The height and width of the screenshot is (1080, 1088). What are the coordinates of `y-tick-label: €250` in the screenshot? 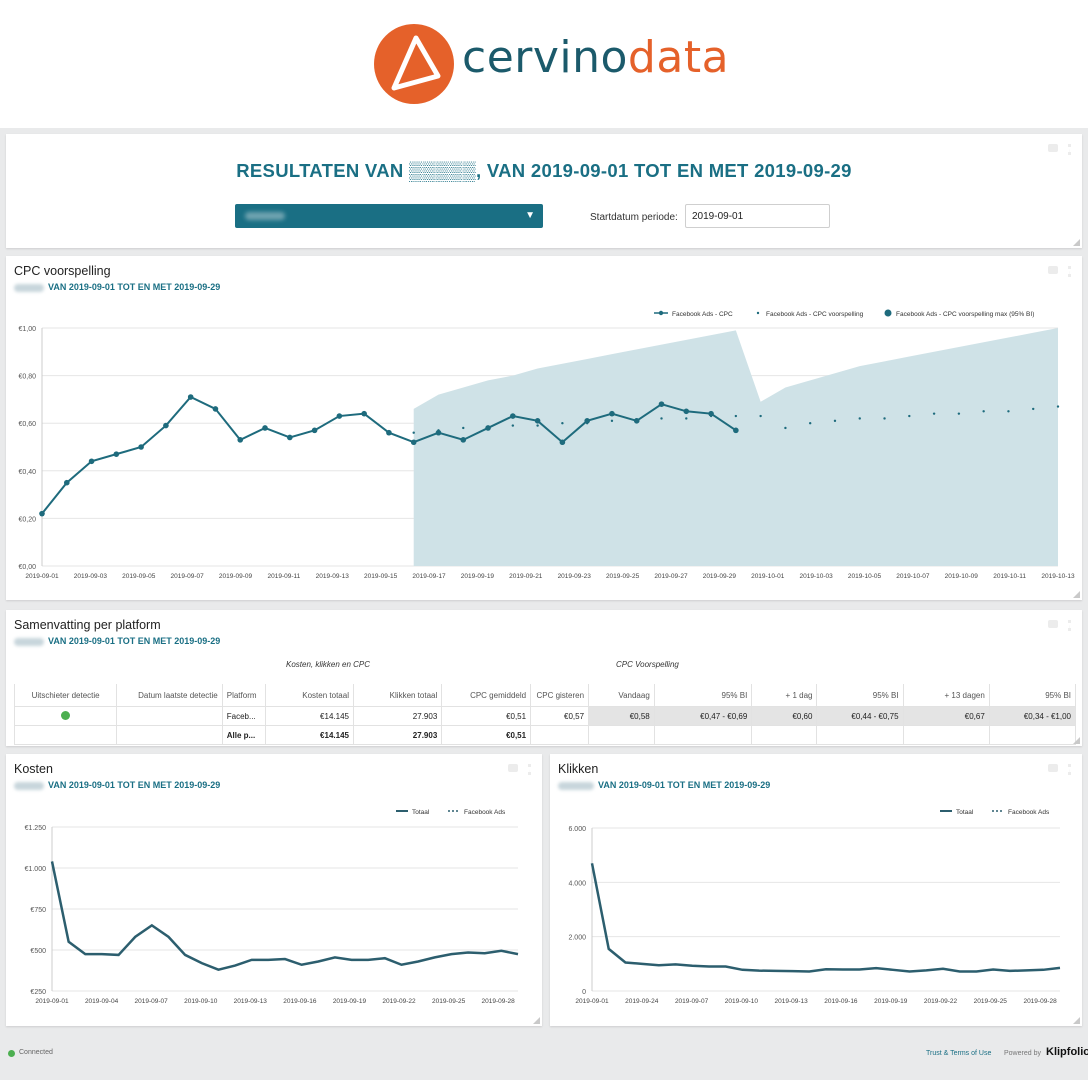 It's located at (38, 992).